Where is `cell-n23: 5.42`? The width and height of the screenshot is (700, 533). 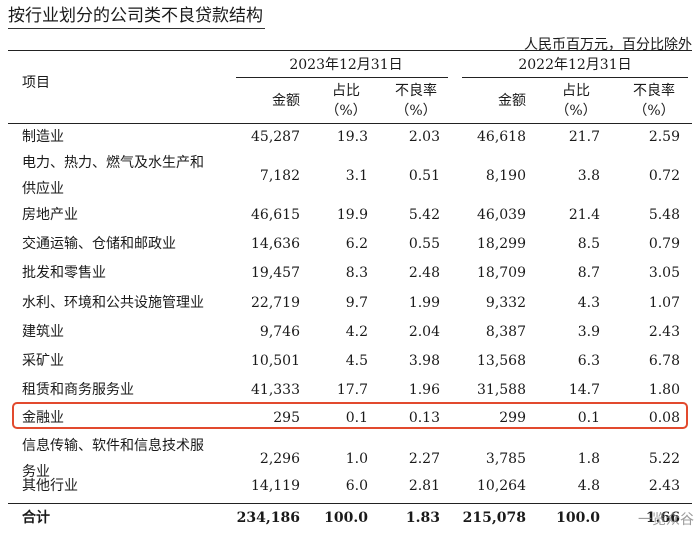
cell-n23: 5.42 is located at coordinates (424, 215).